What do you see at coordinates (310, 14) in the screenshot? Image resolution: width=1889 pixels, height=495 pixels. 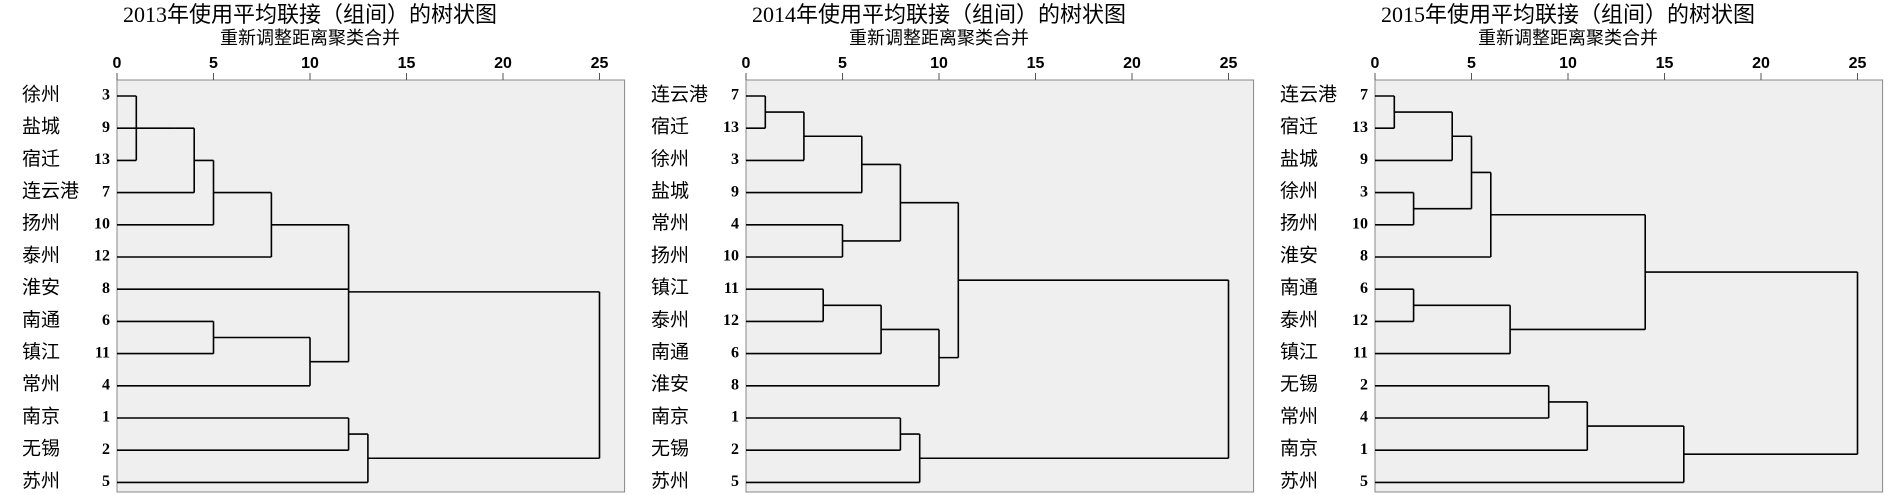 I see `chart-title: 2013年使用平均联接（组间）的树状图` at bounding box center [310, 14].